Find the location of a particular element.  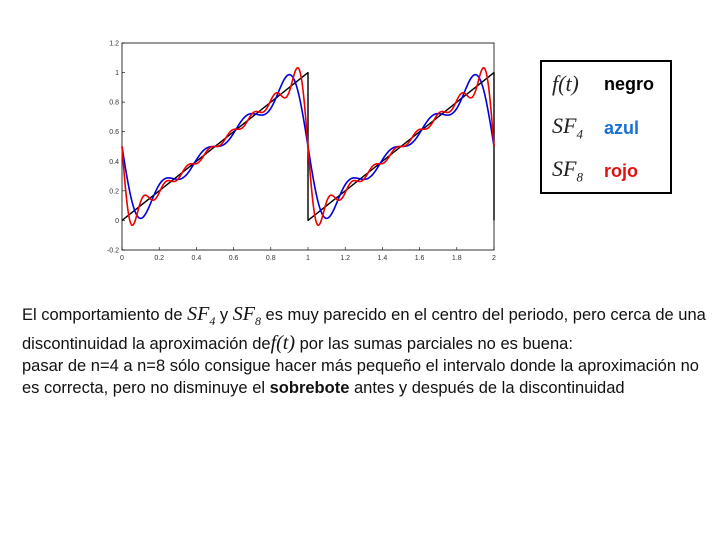

x-tick-label: 1.2 is located at coordinates (345, 258).